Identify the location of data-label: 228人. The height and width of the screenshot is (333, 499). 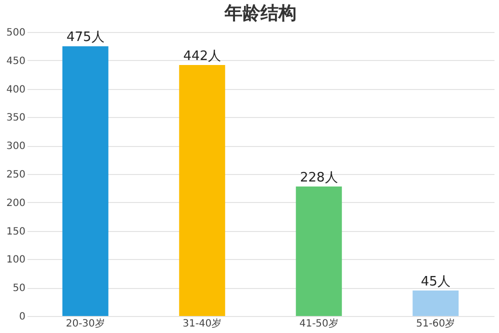
(319, 178).